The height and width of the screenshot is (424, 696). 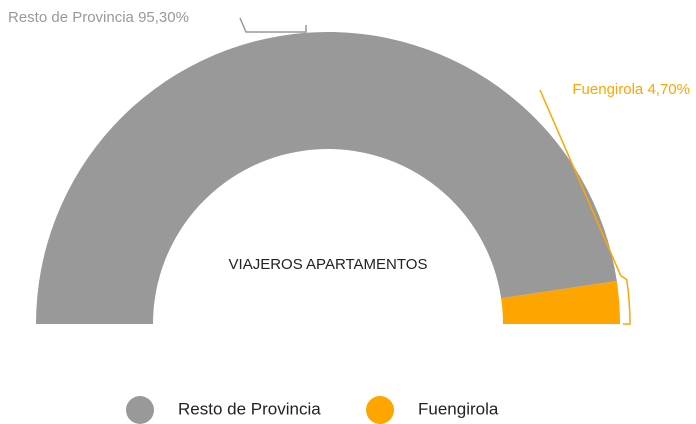 What do you see at coordinates (249, 408) in the screenshot?
I see `legend-label: Resto de Provincia` at bounding box center [249, 408].